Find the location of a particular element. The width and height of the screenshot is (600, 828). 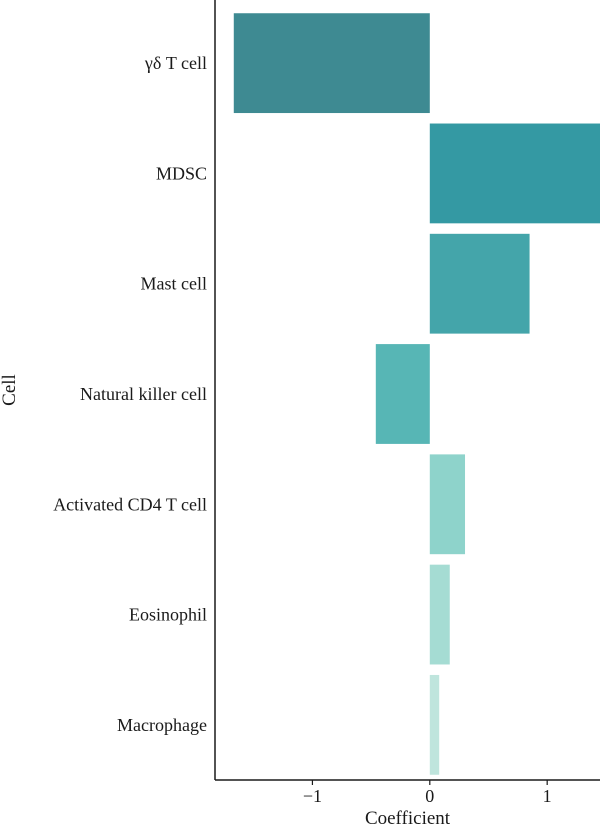

y-tick-label: Eosinophil is located at coordinates (168, 615).